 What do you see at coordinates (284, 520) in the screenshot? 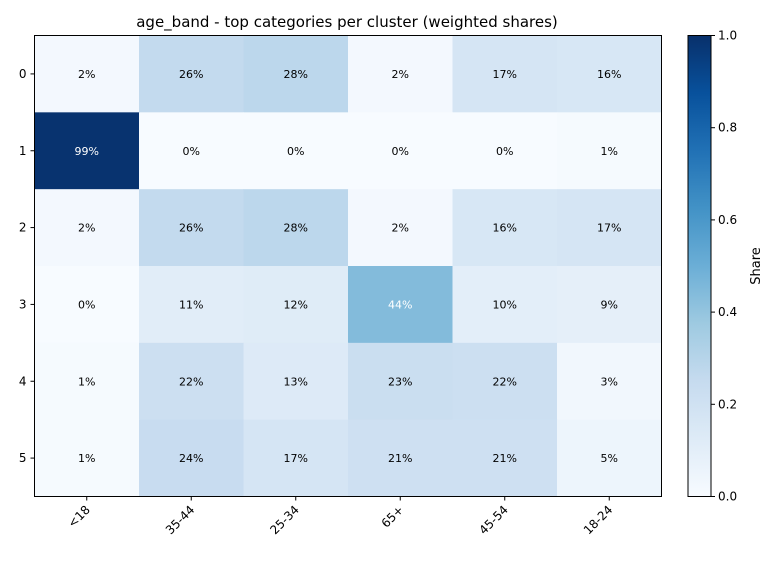
I see `x-tick-label: 25-34` at bounding box center [284, 520].